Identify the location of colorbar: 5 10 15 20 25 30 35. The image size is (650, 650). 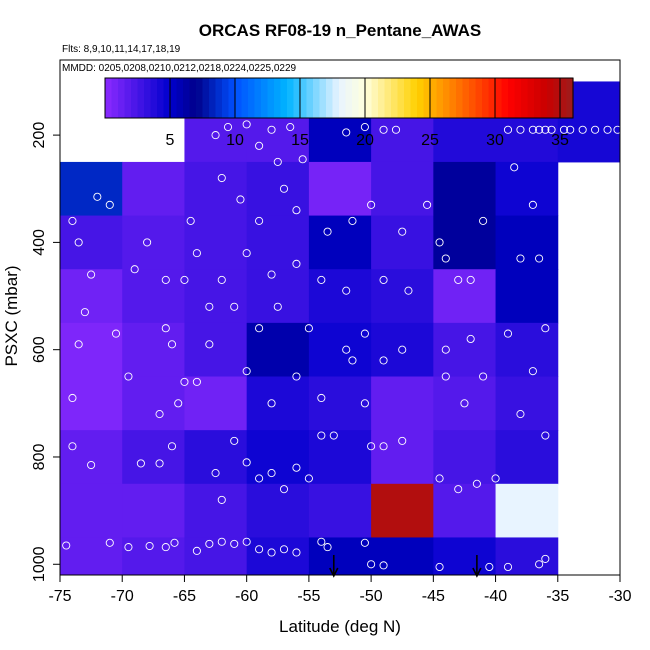
(339, 113).